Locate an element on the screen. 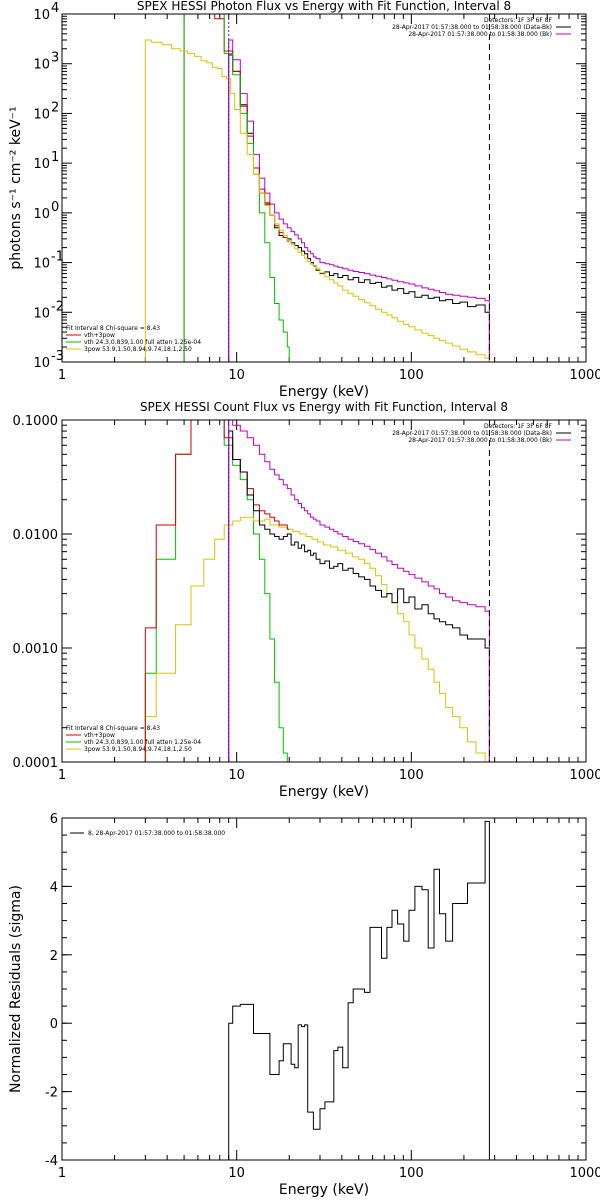 The height and width of the screenshot is (1200, 600). y-tick-label: 4 is located at coordinates (54, 887).